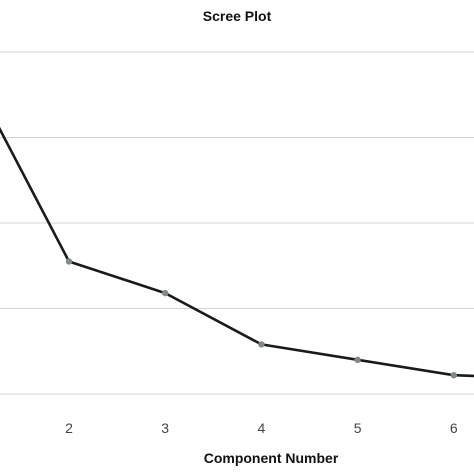 This screenshot has width=474, height=474. What do you see at coordinates (165, 428) in the screenshot?
I see `x-tick-label: 3` at bounding box center [165, 428].